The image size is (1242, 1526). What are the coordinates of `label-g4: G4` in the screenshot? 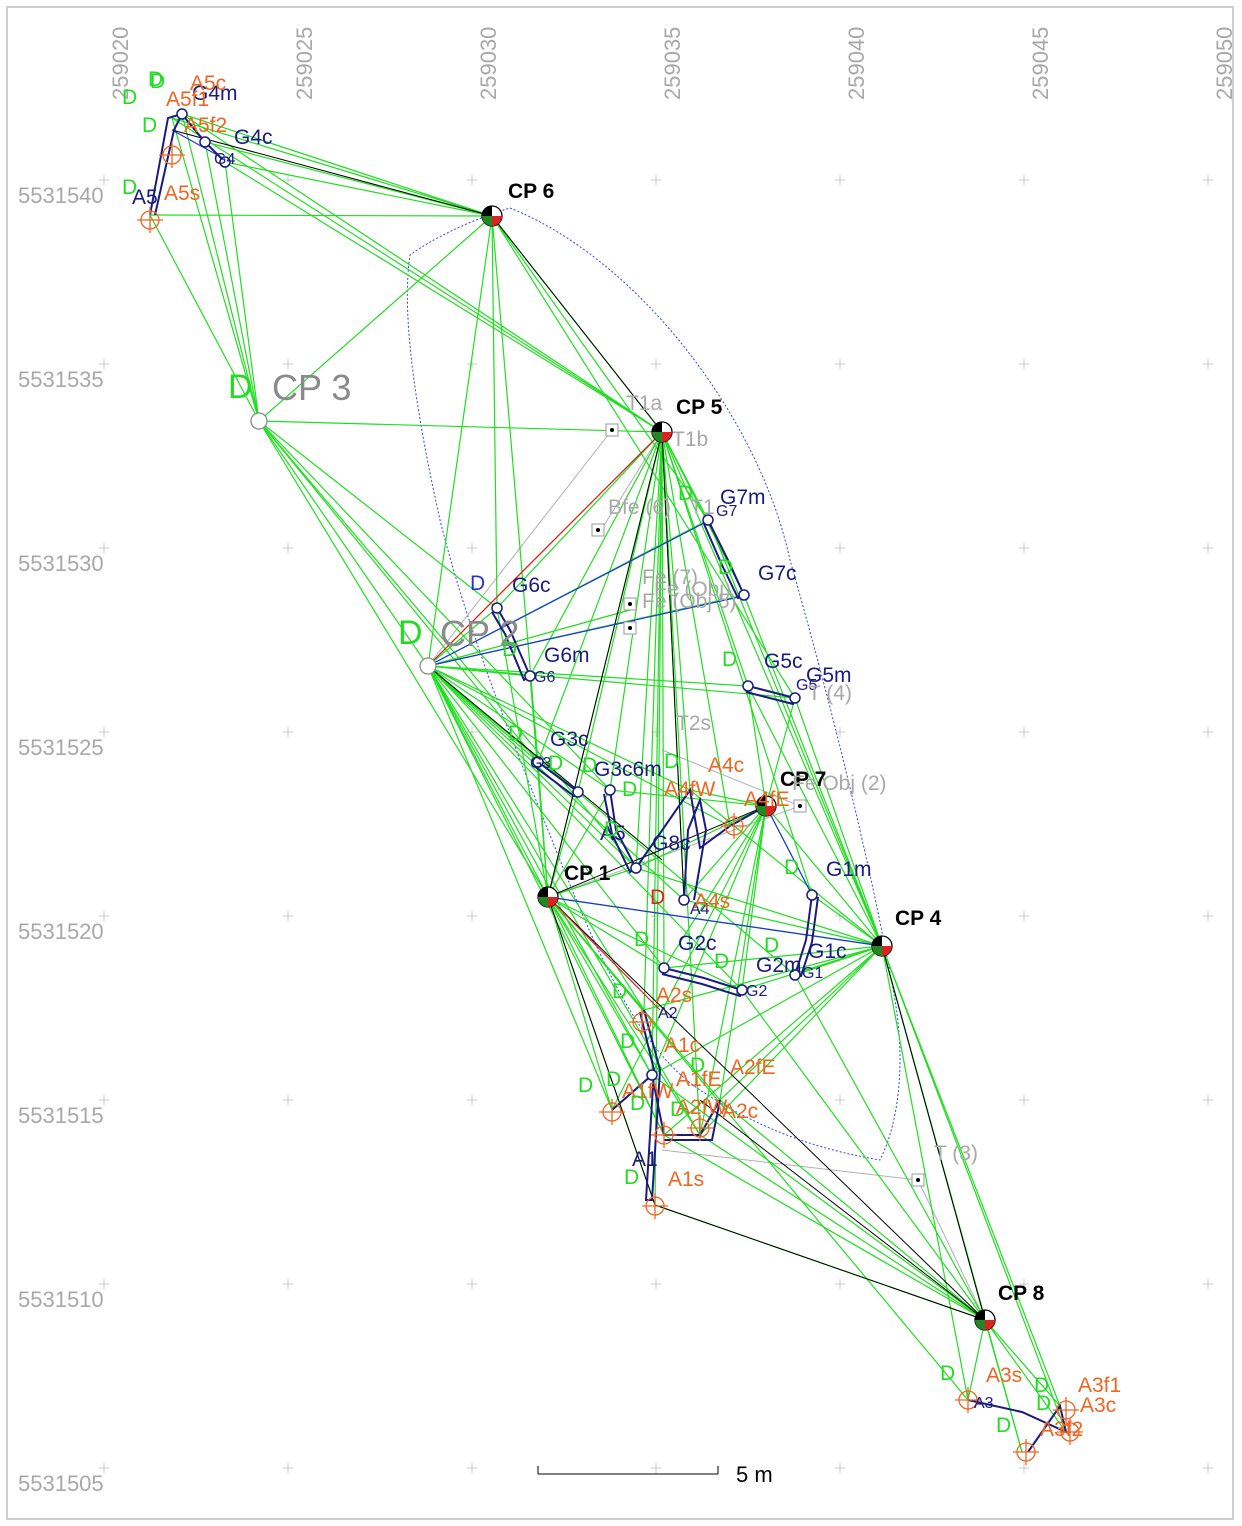 It's located at (224, 159).